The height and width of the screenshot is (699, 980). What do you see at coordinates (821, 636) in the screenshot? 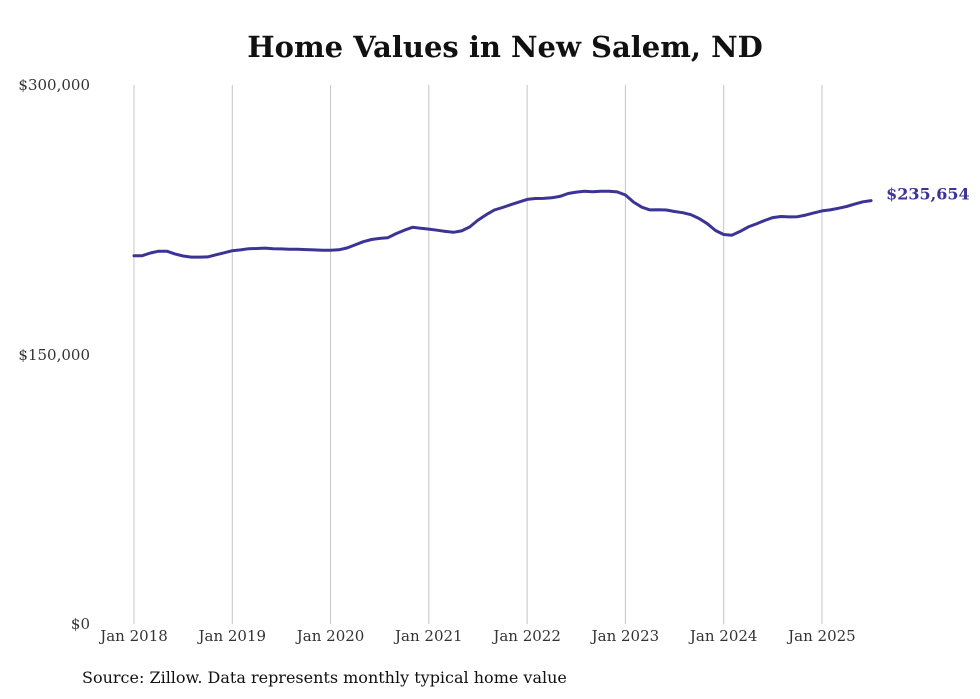
I see `x-tick-label: Jan 2025` at bounding box center [821, 636].